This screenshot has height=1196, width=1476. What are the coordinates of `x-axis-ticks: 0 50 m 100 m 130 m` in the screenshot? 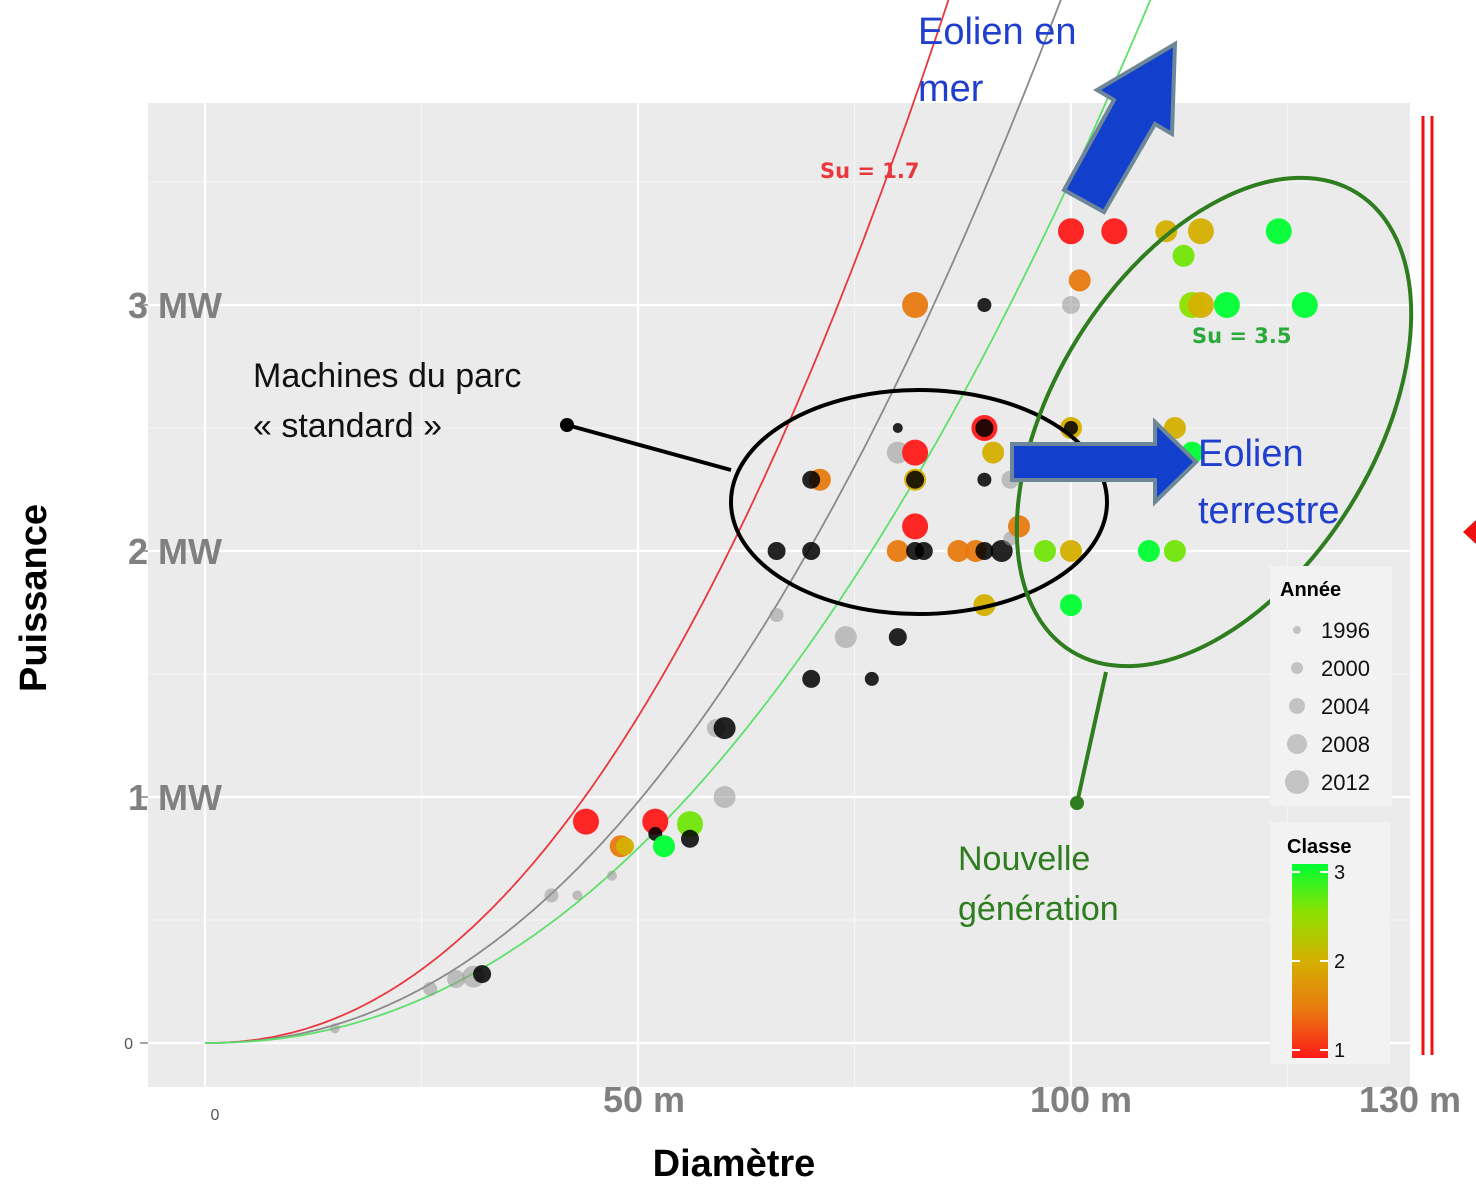 It's located at (836, 1101).